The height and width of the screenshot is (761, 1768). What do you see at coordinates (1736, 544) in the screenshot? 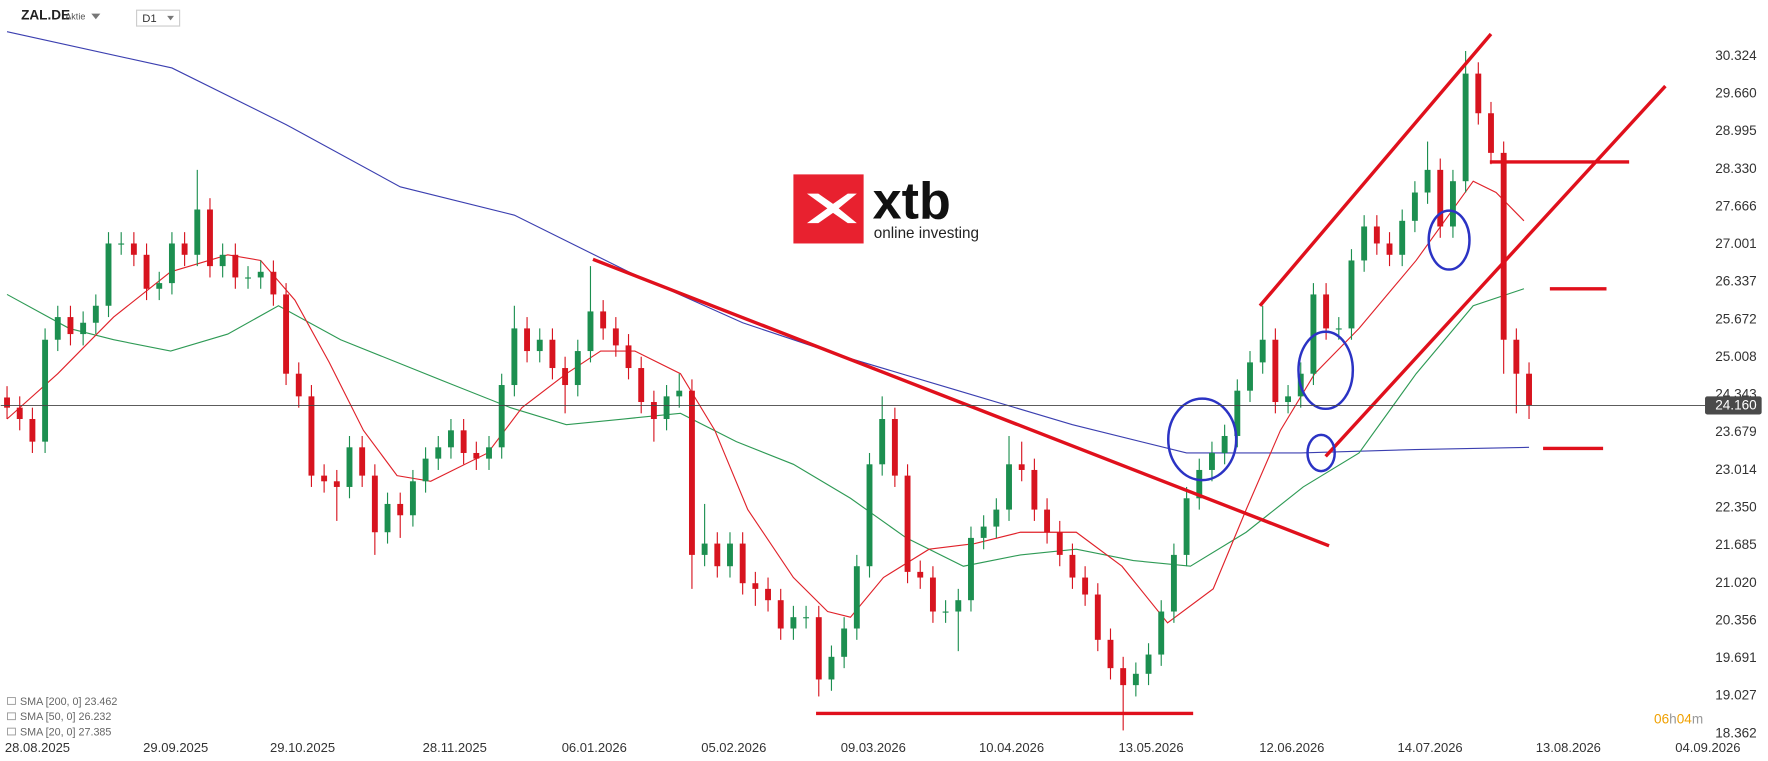
I see `y-tick-label: 21.685` at bounding box center [1736, 544].